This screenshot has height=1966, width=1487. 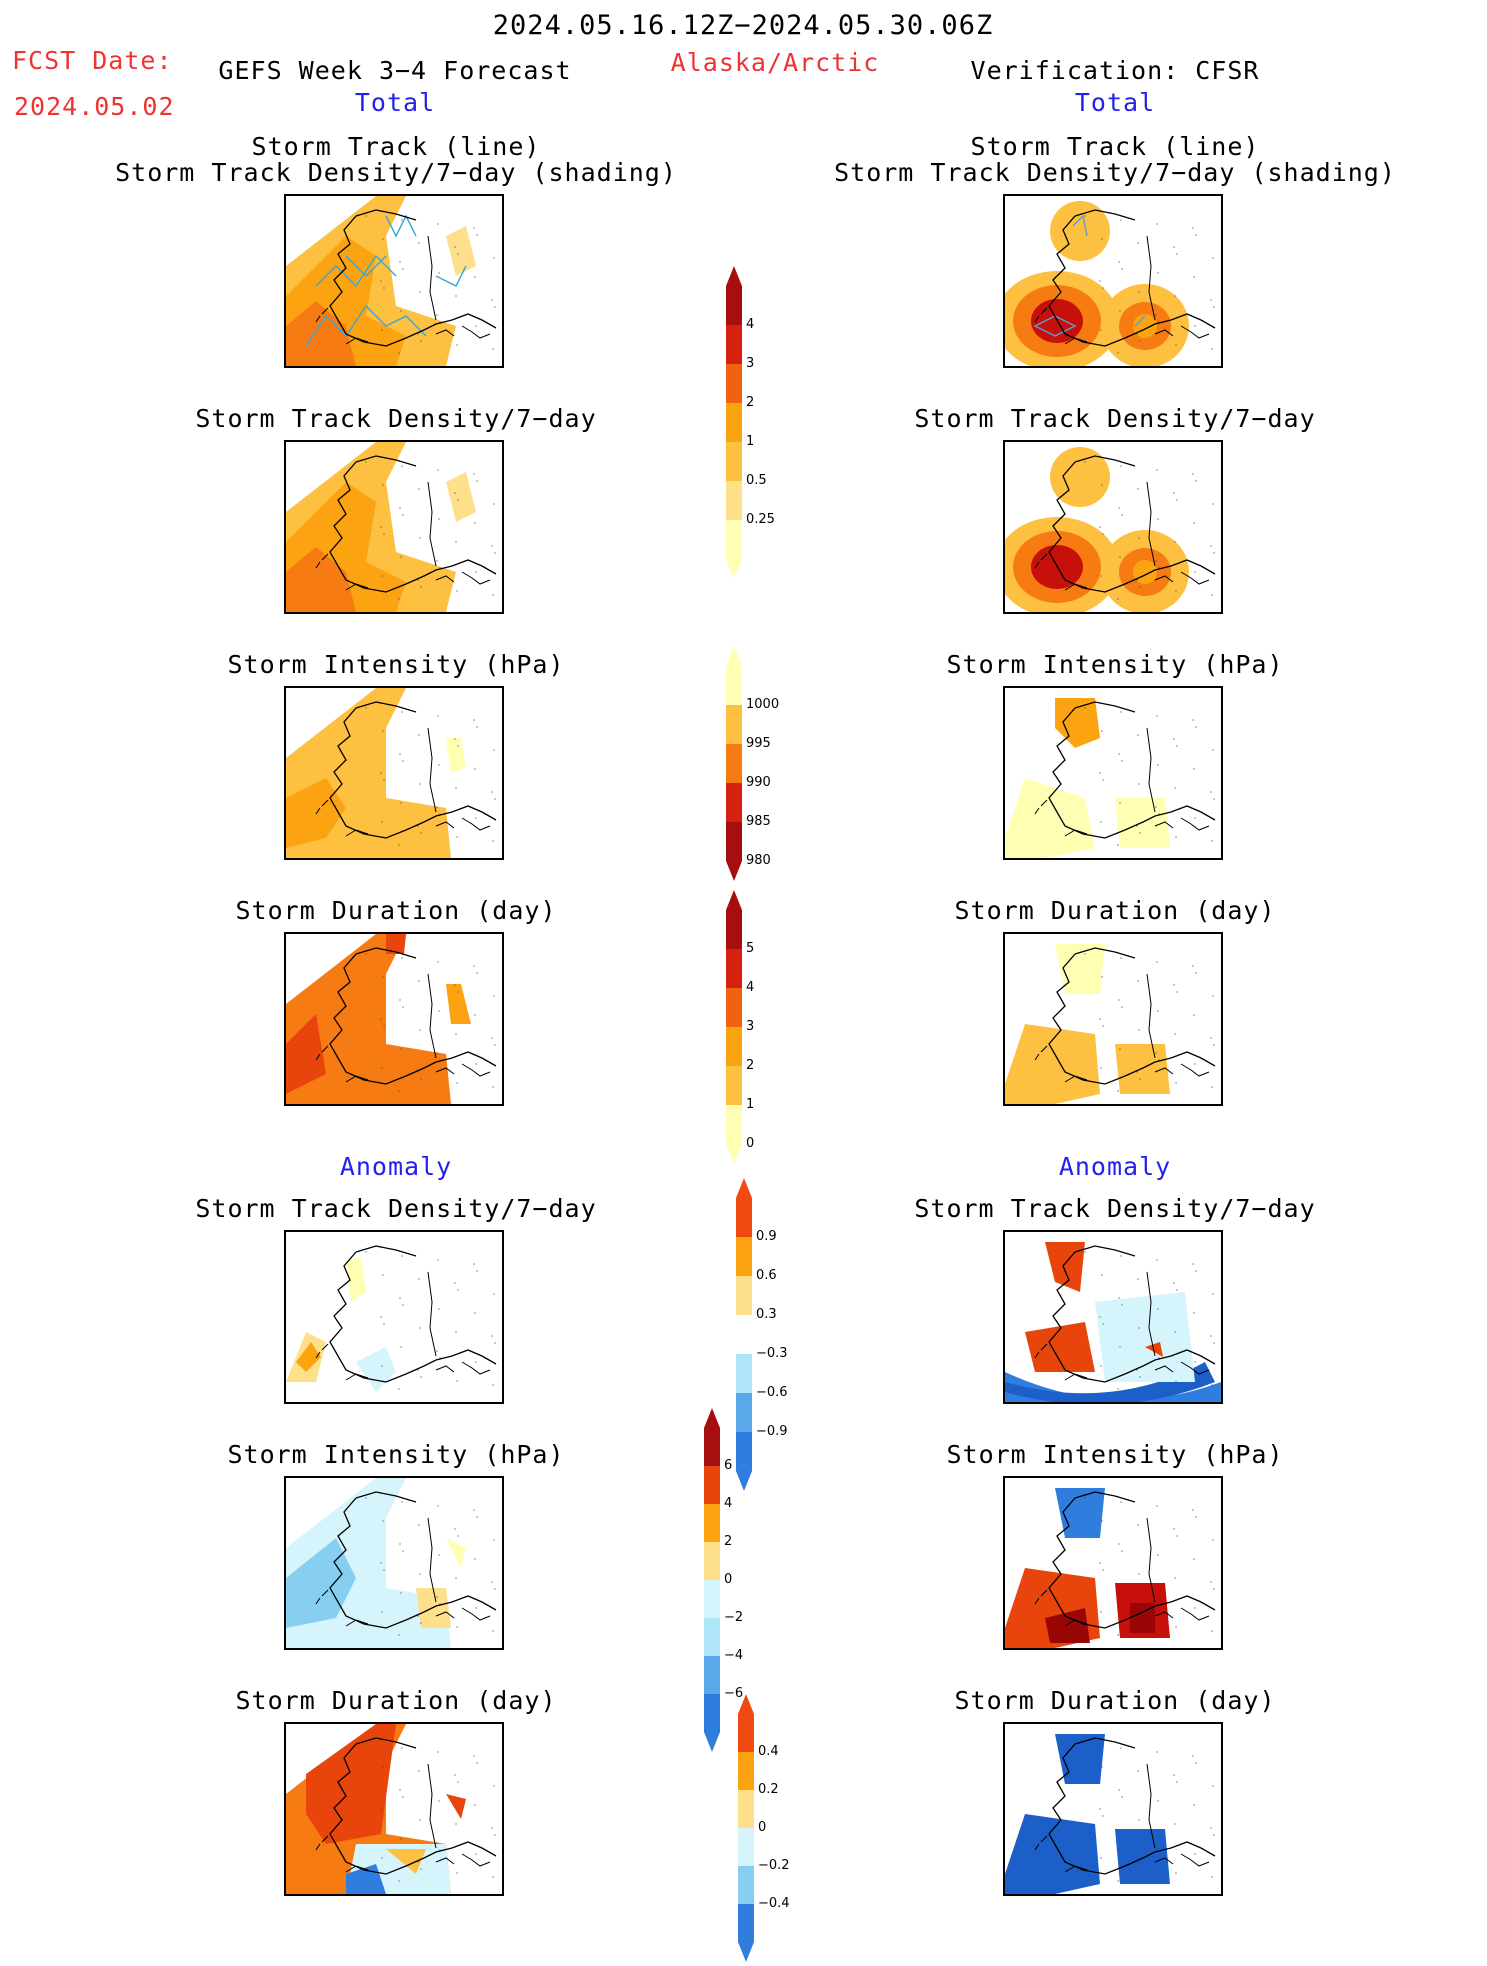 I want to click on map-verif-intensity-anomaly, so click(x=1113, y=1563).